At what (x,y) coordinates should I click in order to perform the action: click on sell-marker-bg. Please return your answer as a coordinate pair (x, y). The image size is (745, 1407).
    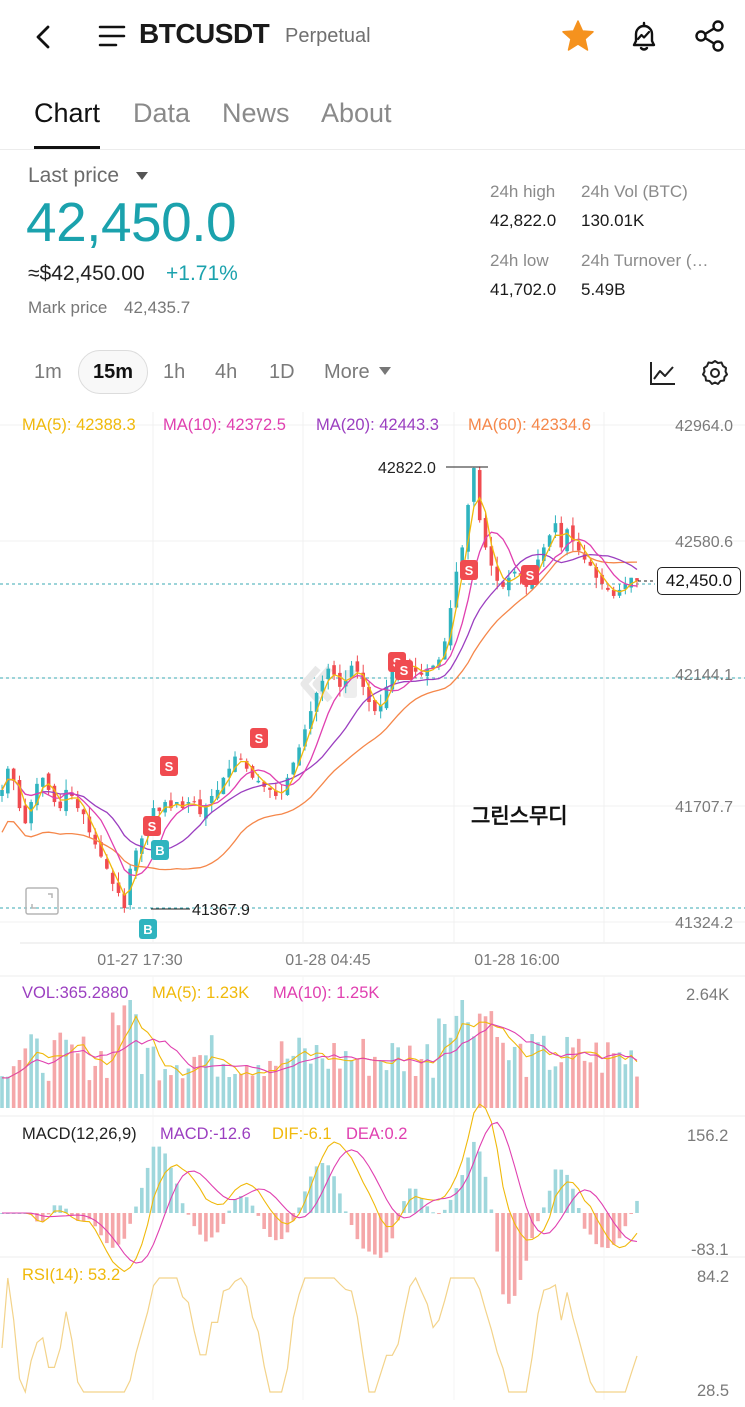
    Looking at the image, I should click on (530, 575).